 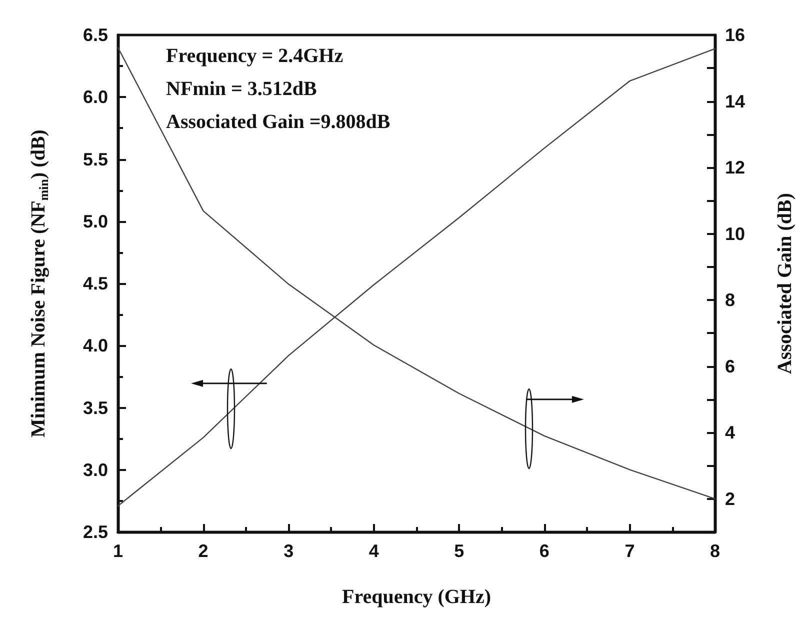 I want to click on x-tick-label: 1, so click(x=118, y=551).